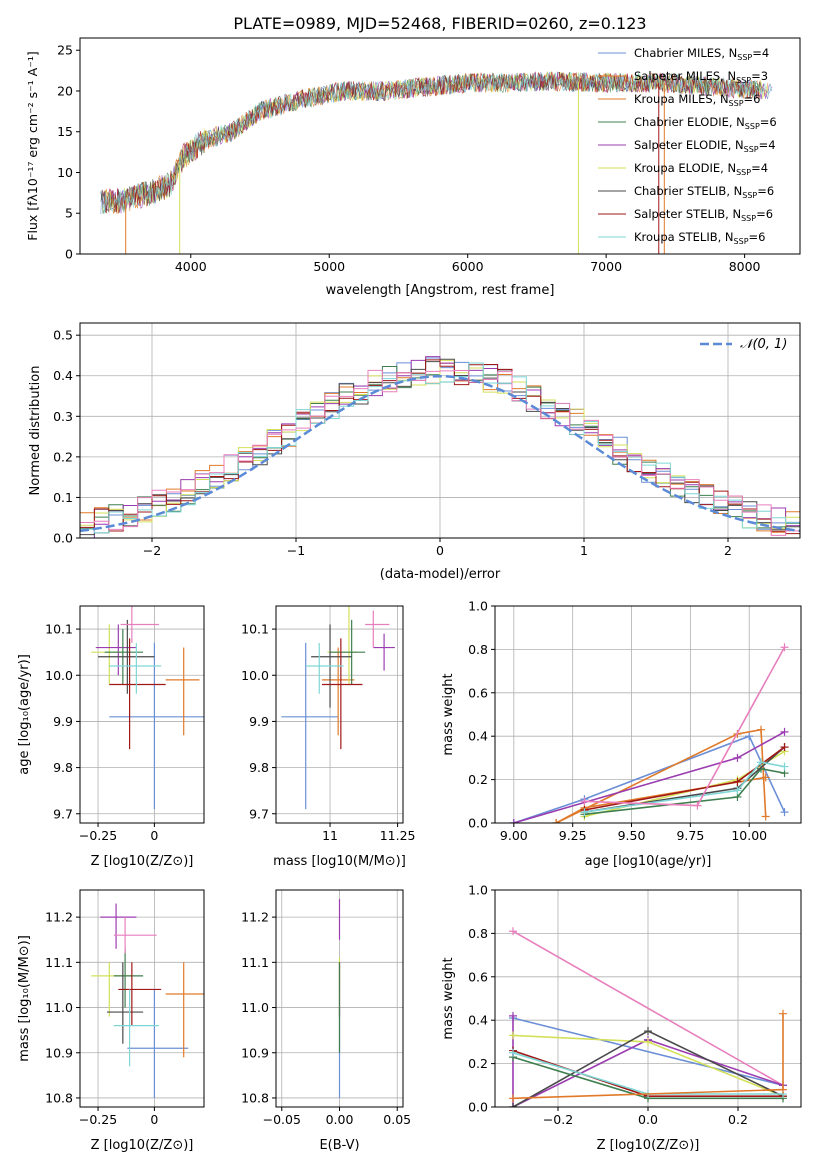 The image size is (819, 1170). What do you see at coordinates (584, 550) in the screenshot?
I see `x-tick-label: 1` at bounding box center [584, 550].